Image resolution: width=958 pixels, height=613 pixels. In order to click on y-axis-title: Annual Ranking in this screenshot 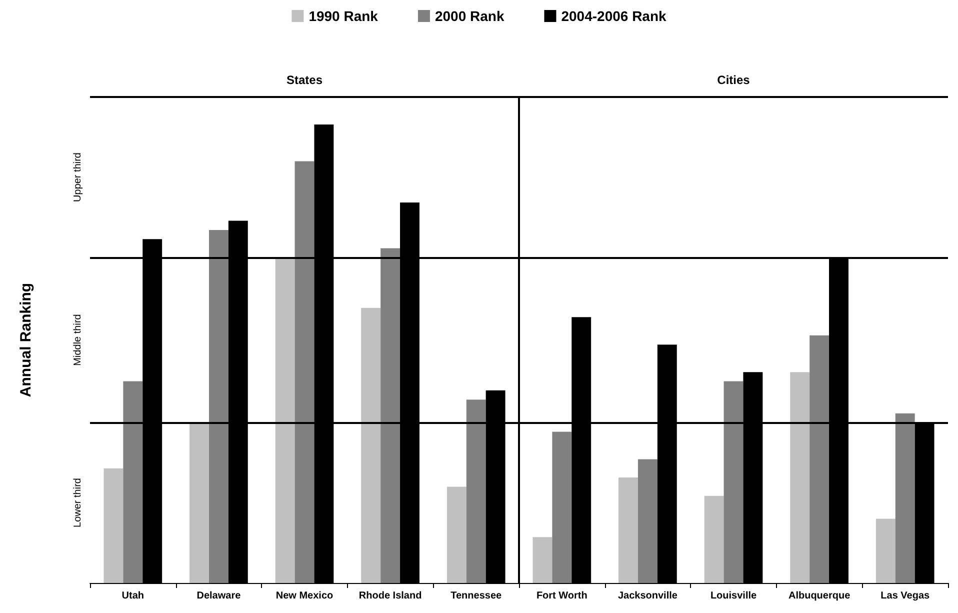, I will do `click(26, 340)`.